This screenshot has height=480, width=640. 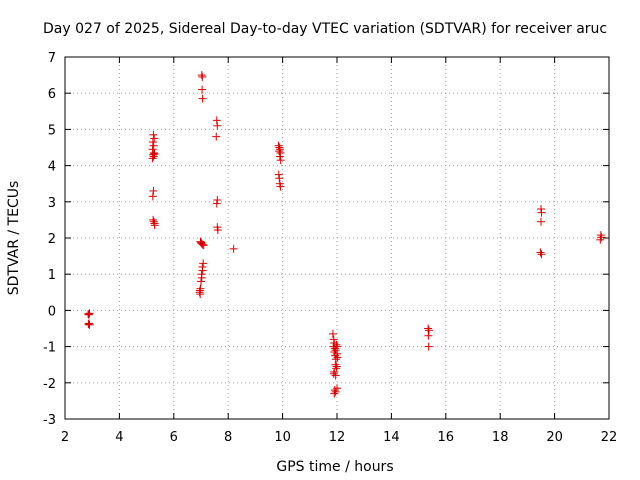 I want to click on x-tick-label: 8, so click(x=228, y=437).